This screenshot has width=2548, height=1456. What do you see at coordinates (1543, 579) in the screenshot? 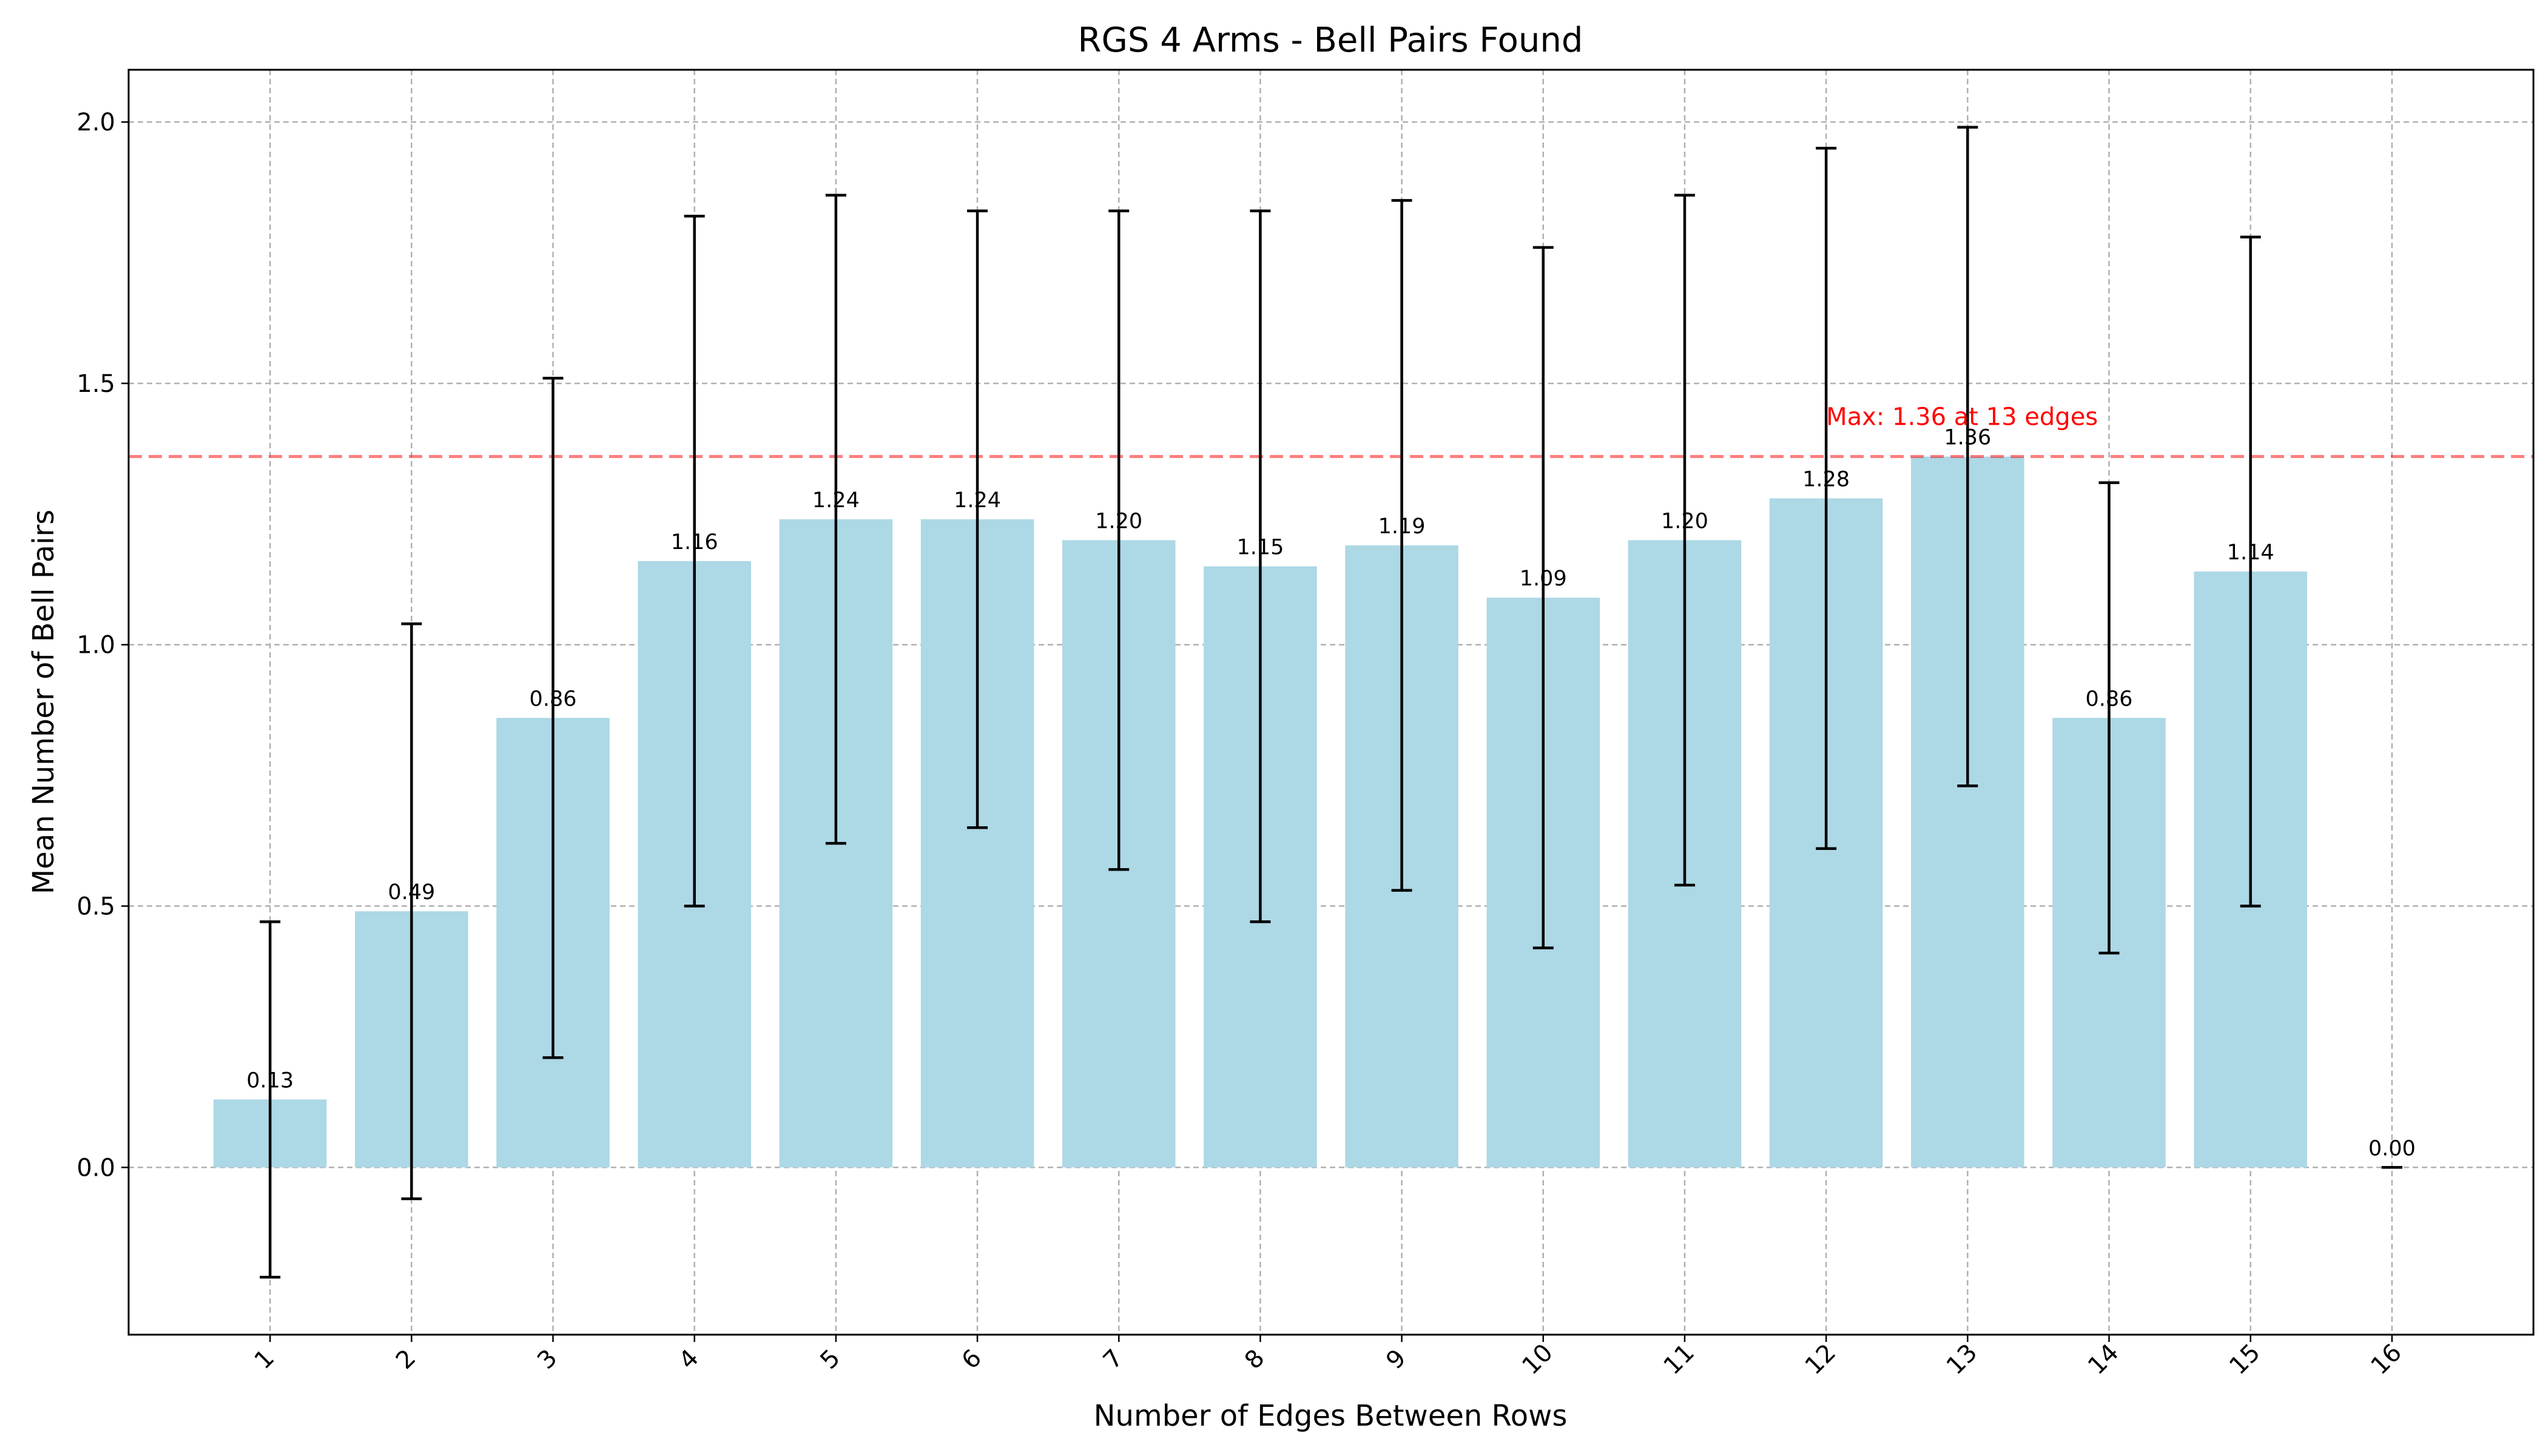
I see `data-label: 1.09` at bounding box center [1543, 579].